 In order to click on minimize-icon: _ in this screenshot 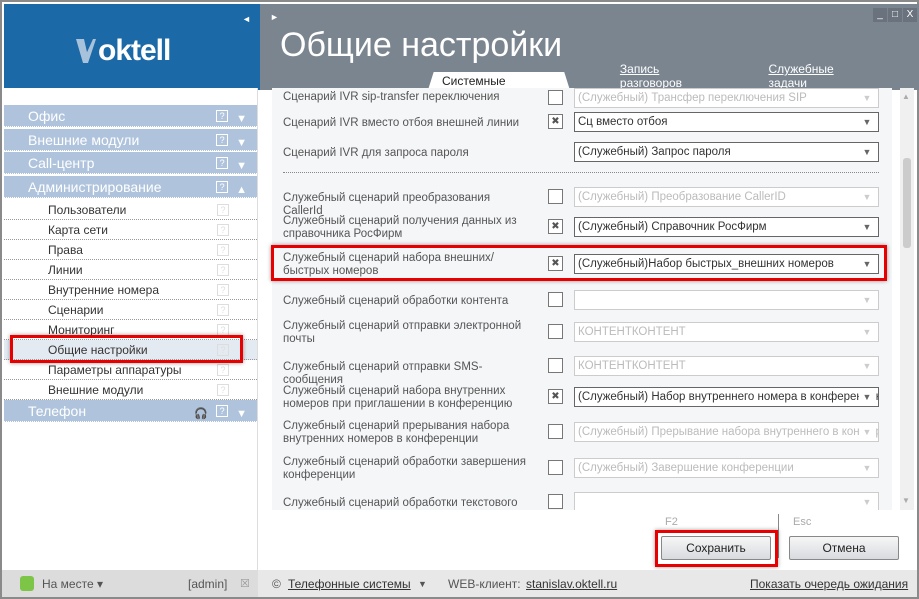, I will do `click(880, 15)`.